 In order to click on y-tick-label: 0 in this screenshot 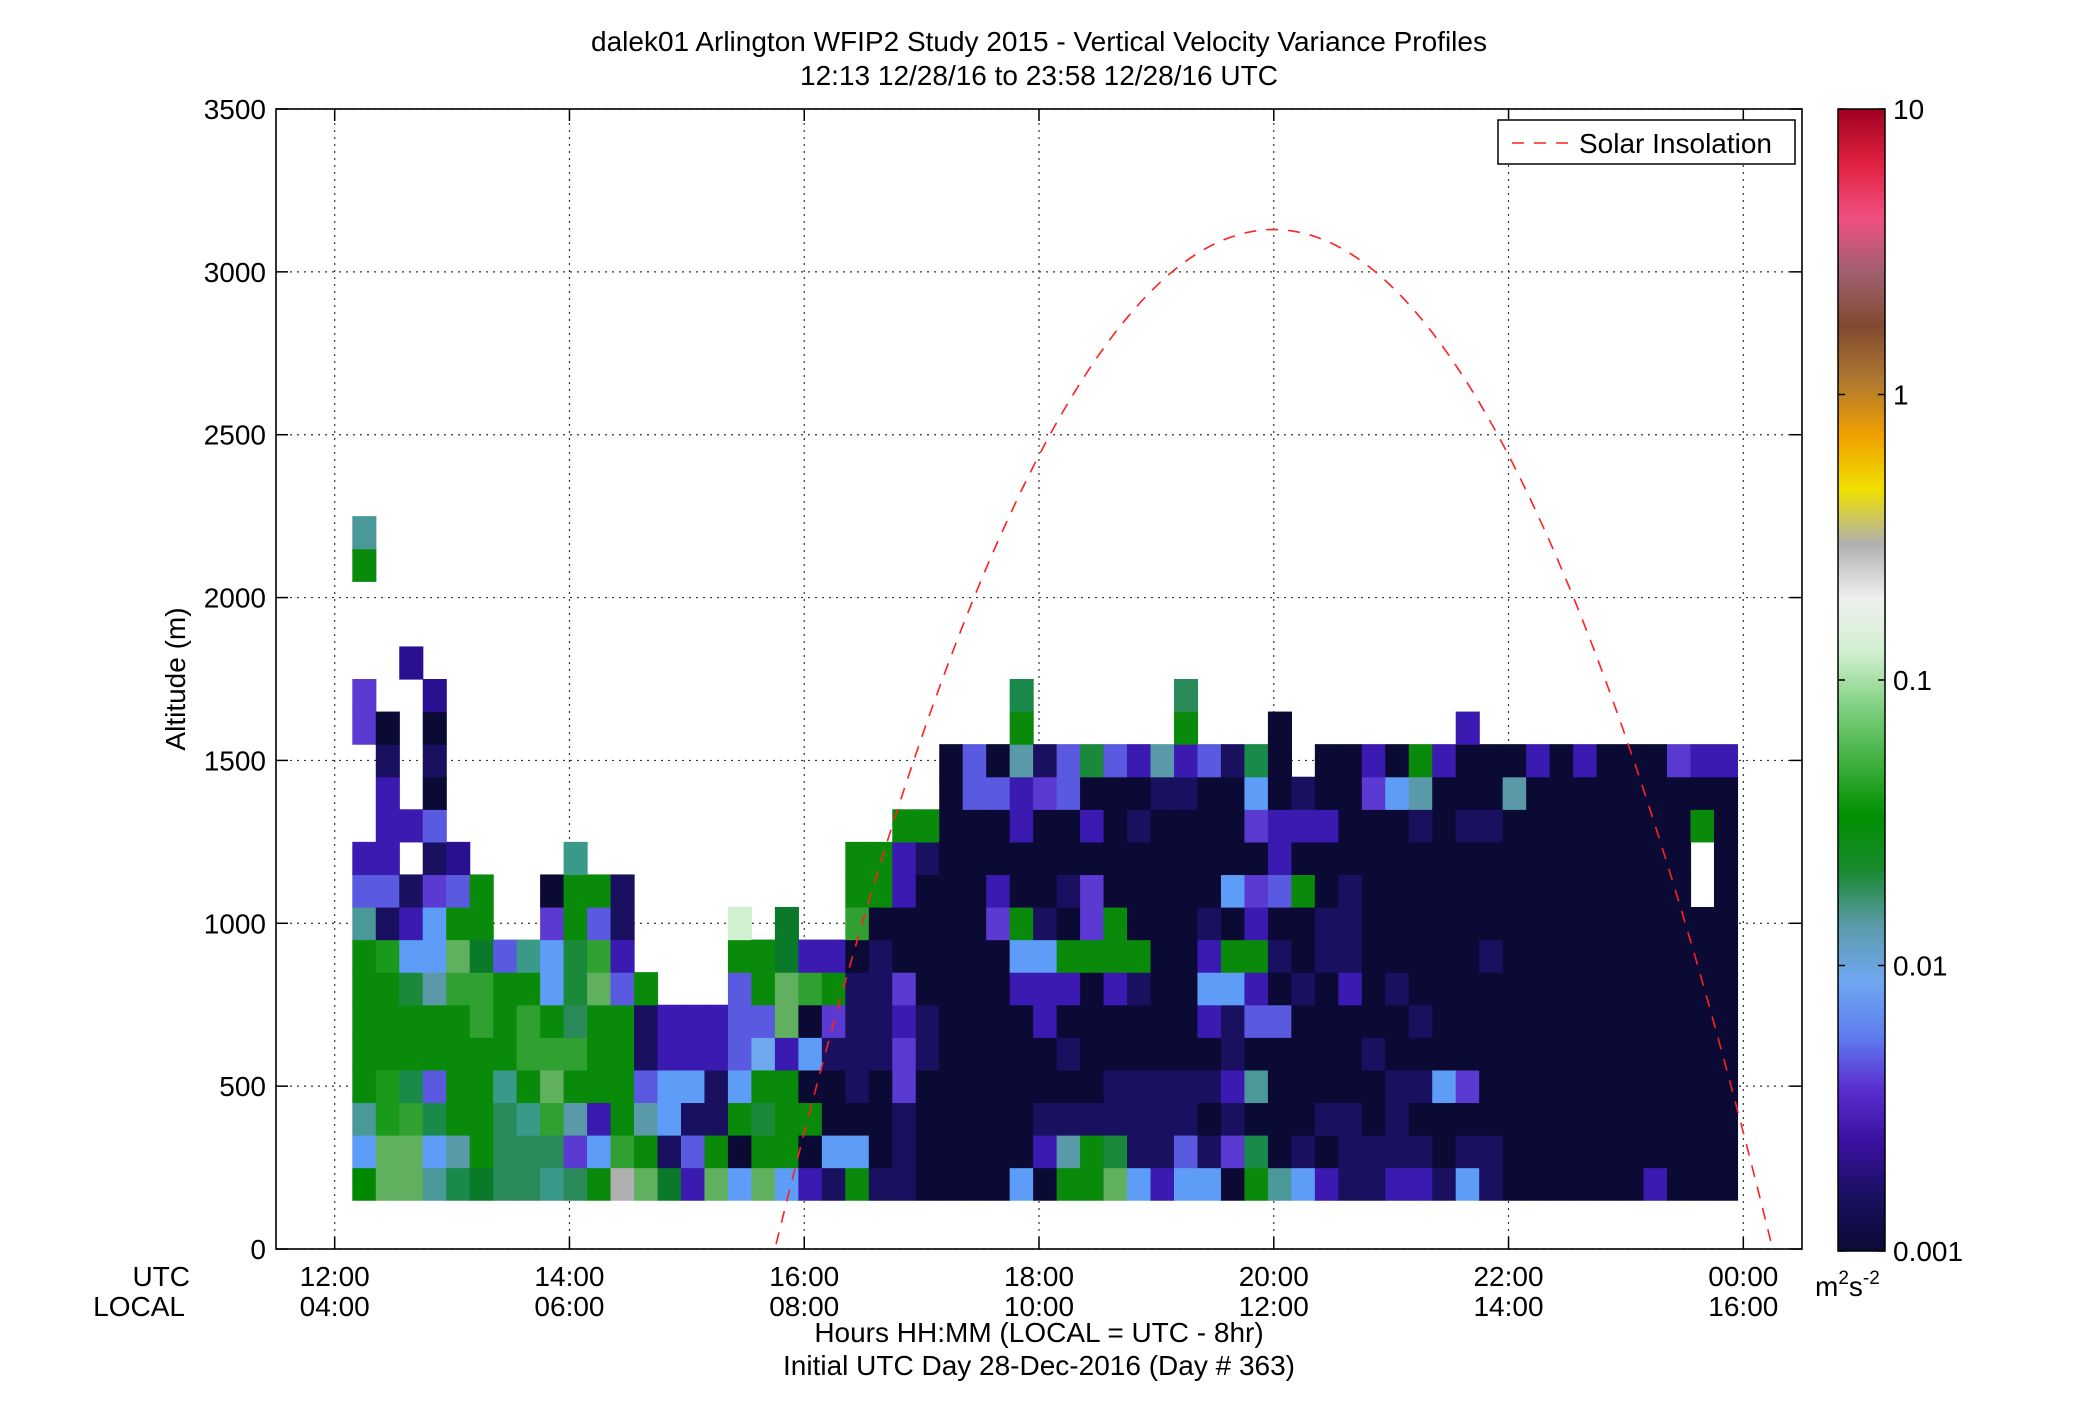, I will do `click(258, 1249)`.